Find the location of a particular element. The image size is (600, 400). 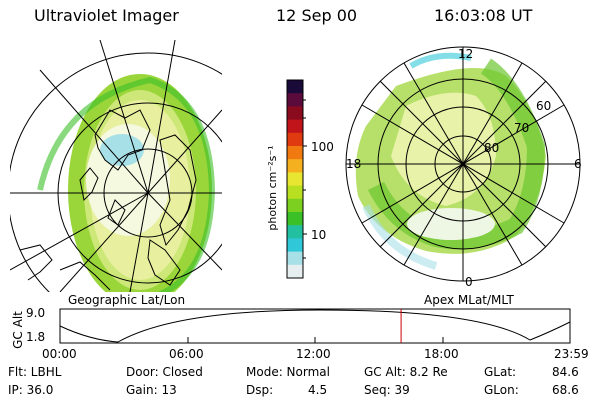

time-label: 16:03:08 UT is located at coordinates (483, 15).